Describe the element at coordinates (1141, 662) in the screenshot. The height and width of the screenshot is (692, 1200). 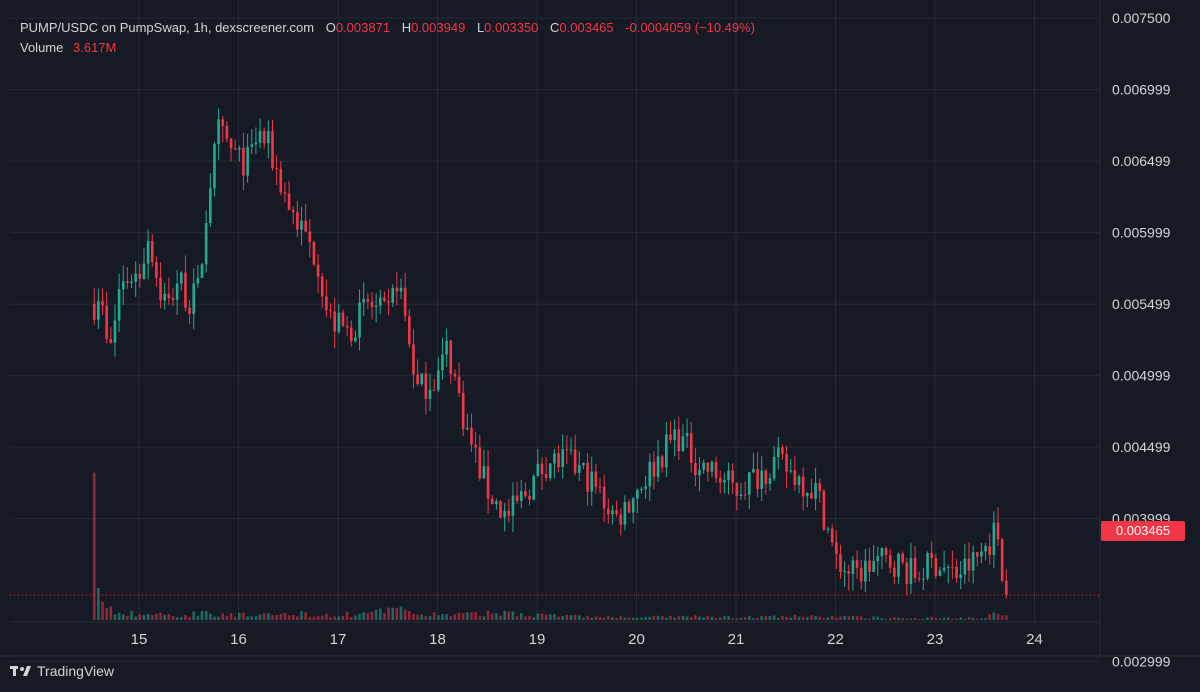
I see `price-tick-label: 0.002999` at that location.